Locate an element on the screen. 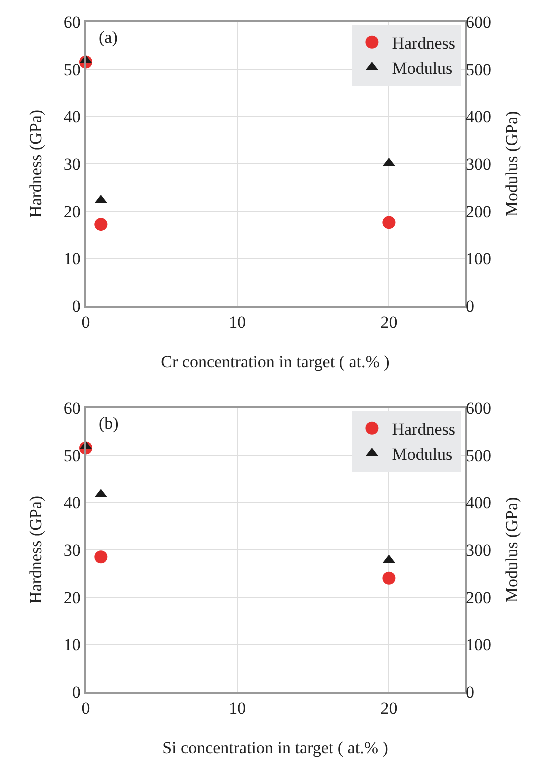 Image resolution: width=559 pixels, height=773 pixels. x-axis-title: Cr concentration in target ( at.% ) is located at coordinates (275, 362).